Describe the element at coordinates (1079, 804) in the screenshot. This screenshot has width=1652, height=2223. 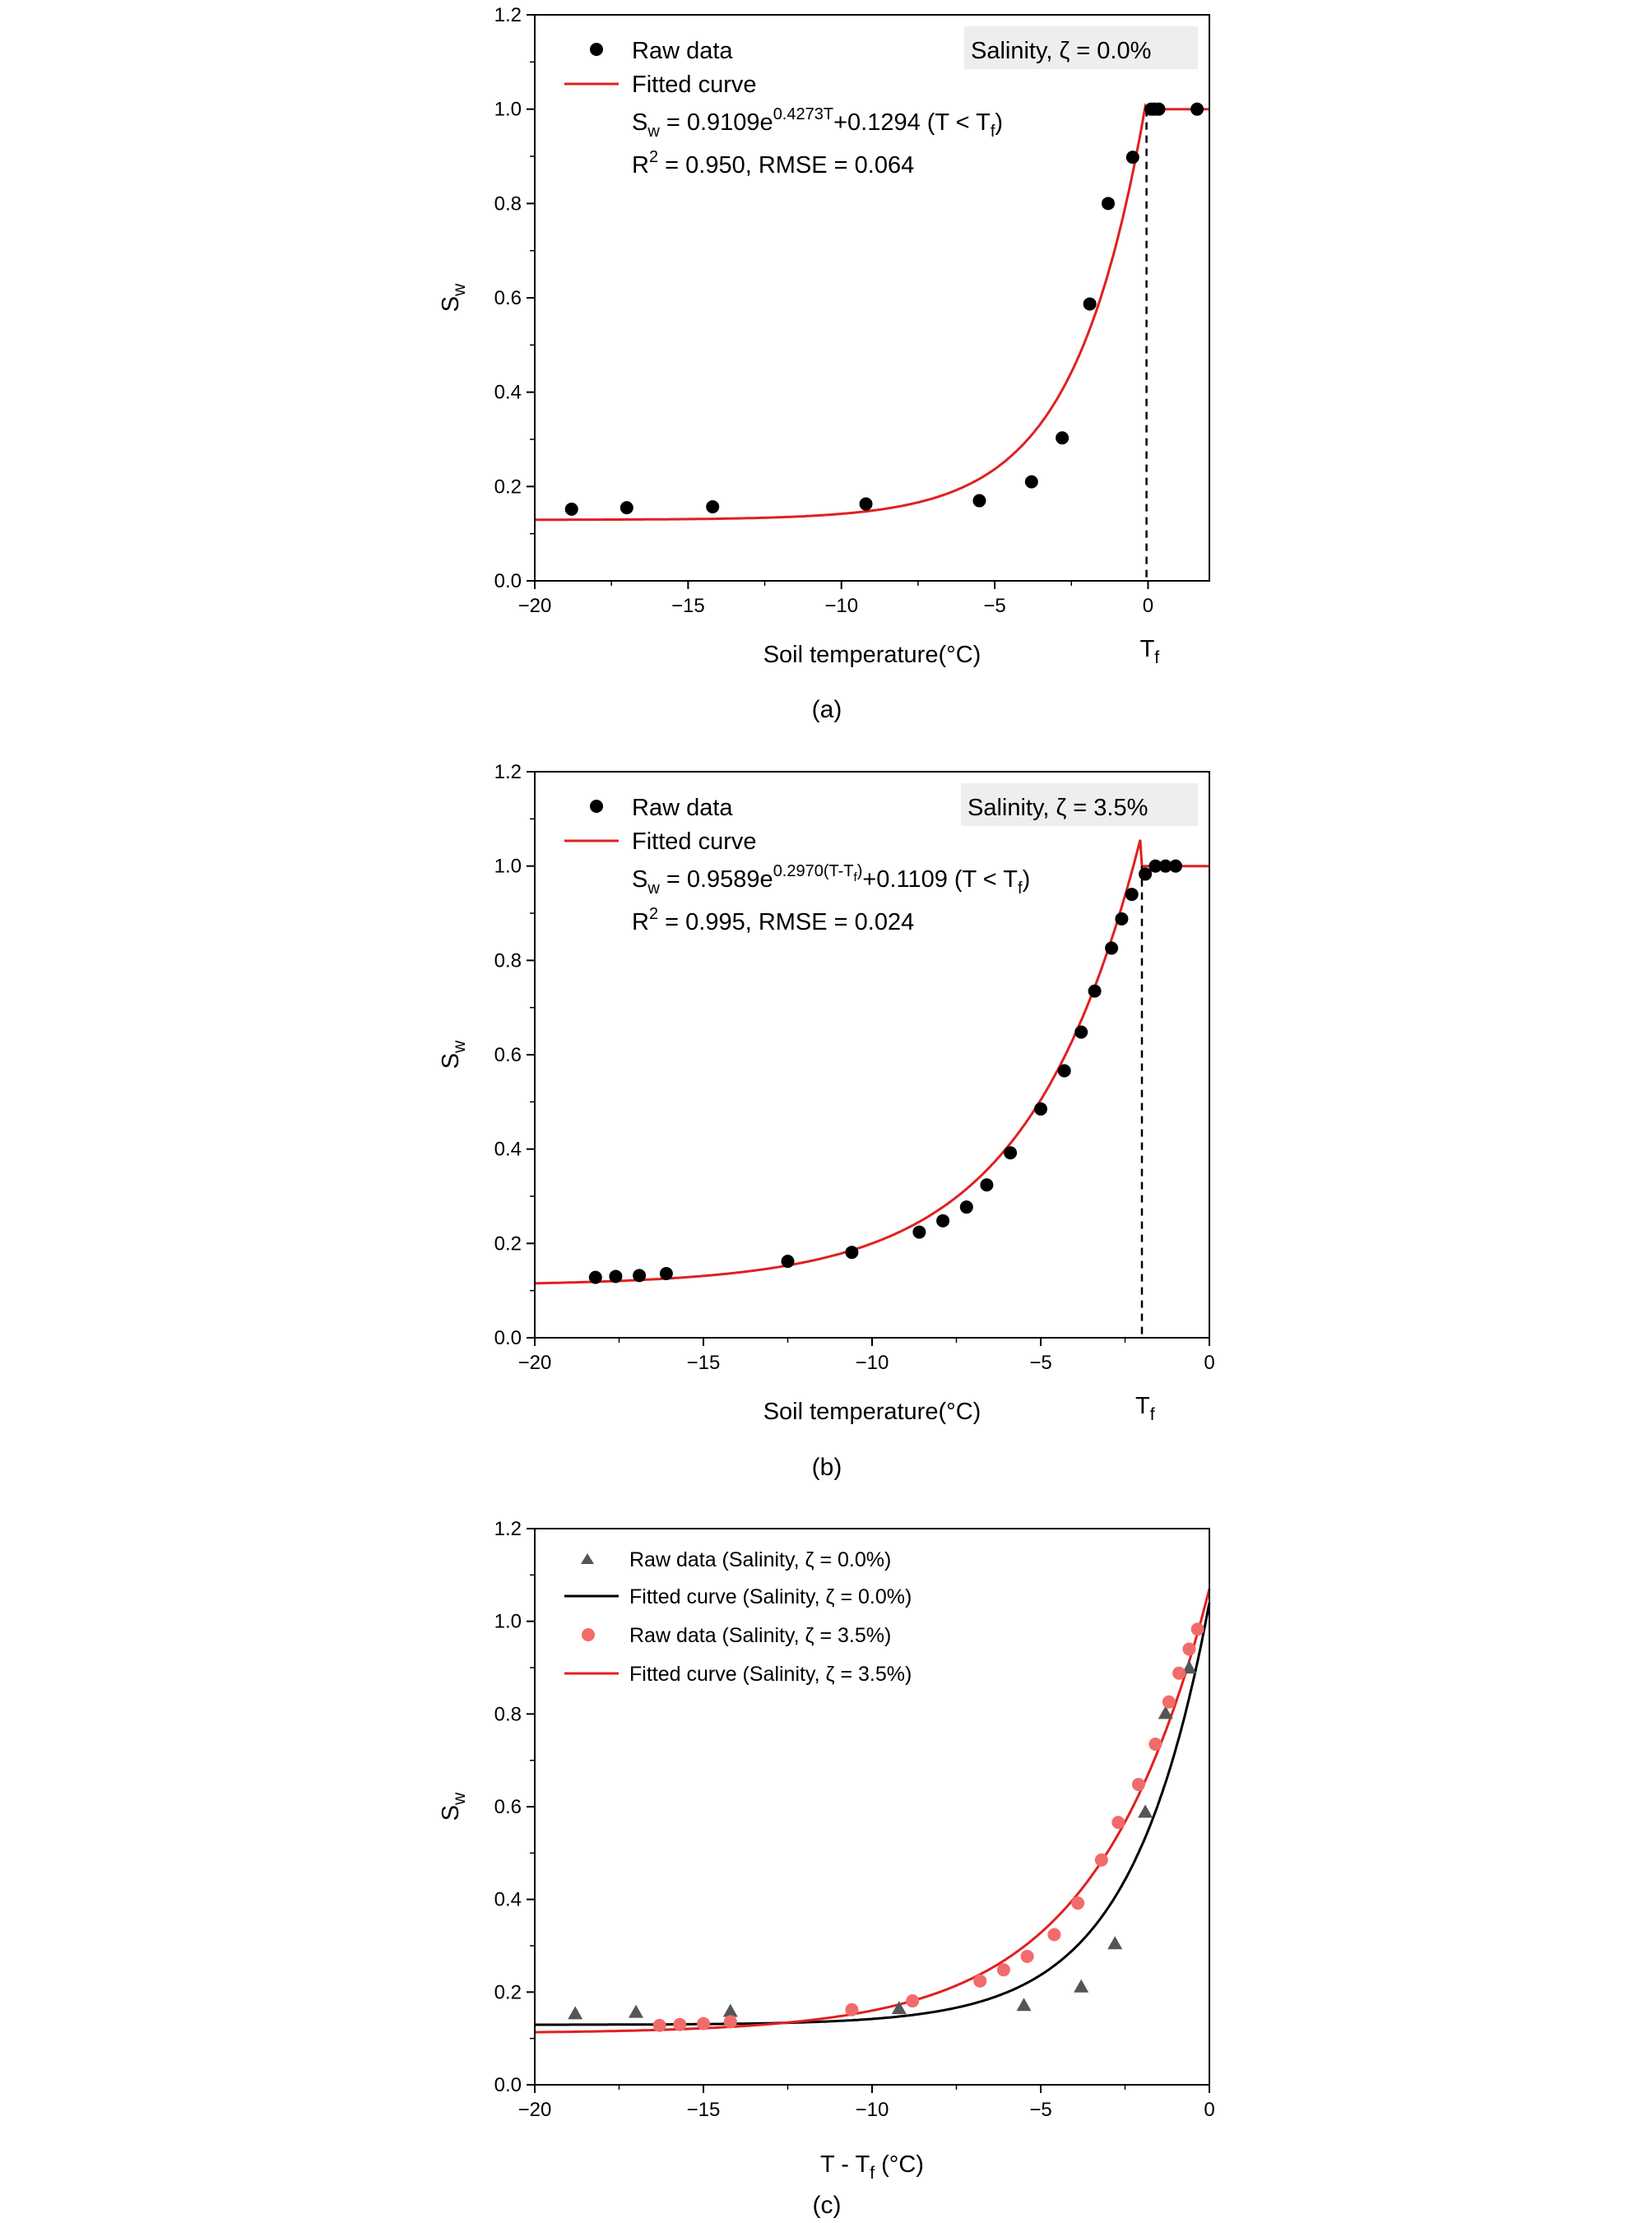
I see `salinity-box` at that location.